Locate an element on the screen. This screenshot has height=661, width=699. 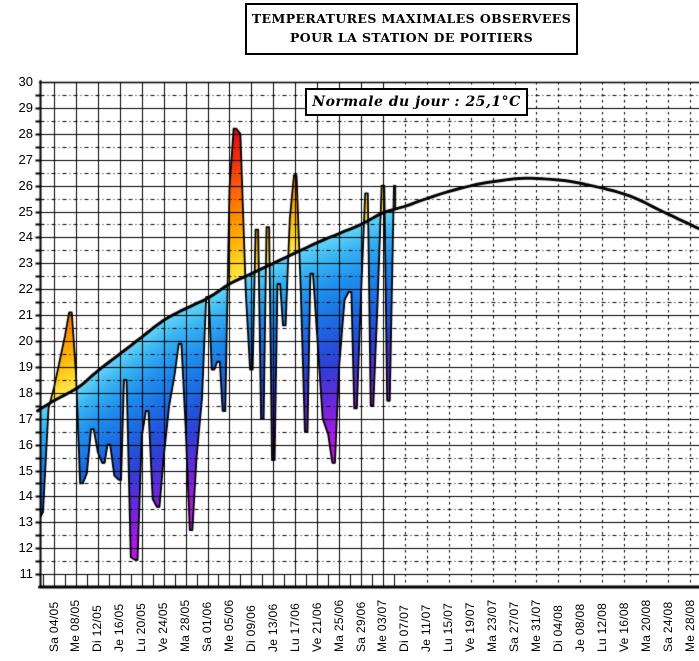
y-axis-label: 16 is located at coordinates (25, 444).